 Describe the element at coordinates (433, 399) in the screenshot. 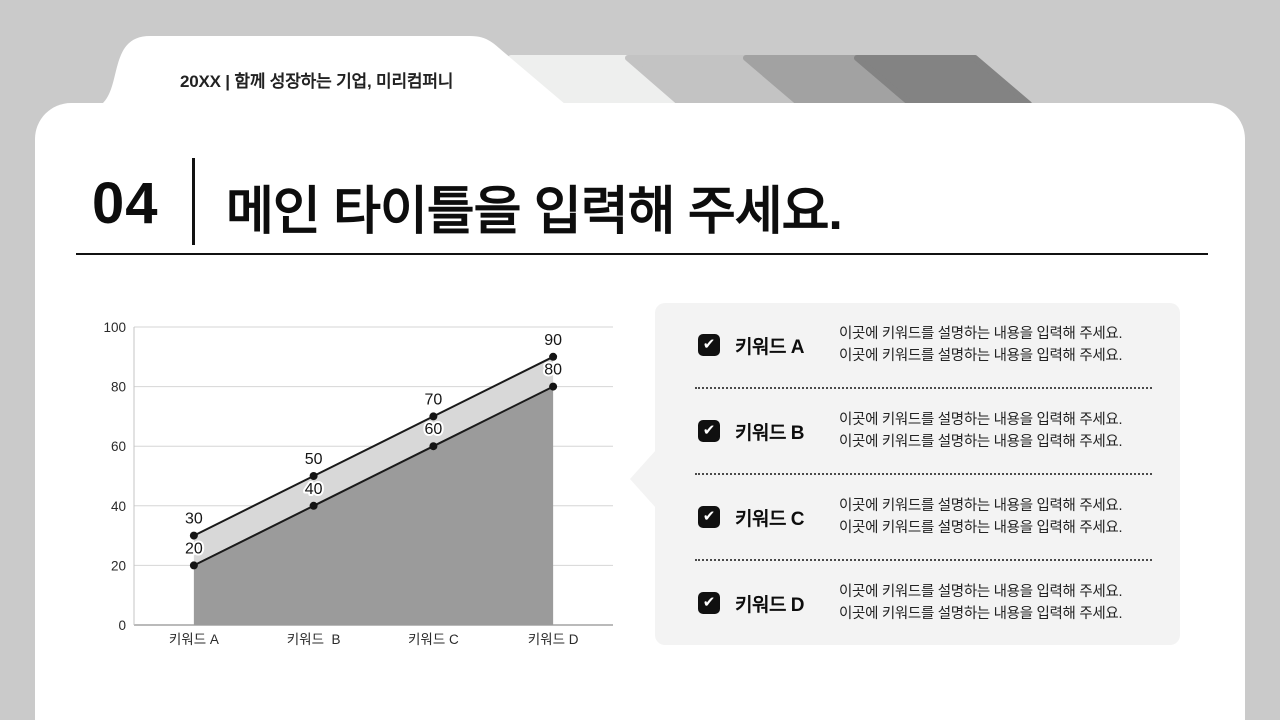

I see `chart-data-label: 70` at that location.